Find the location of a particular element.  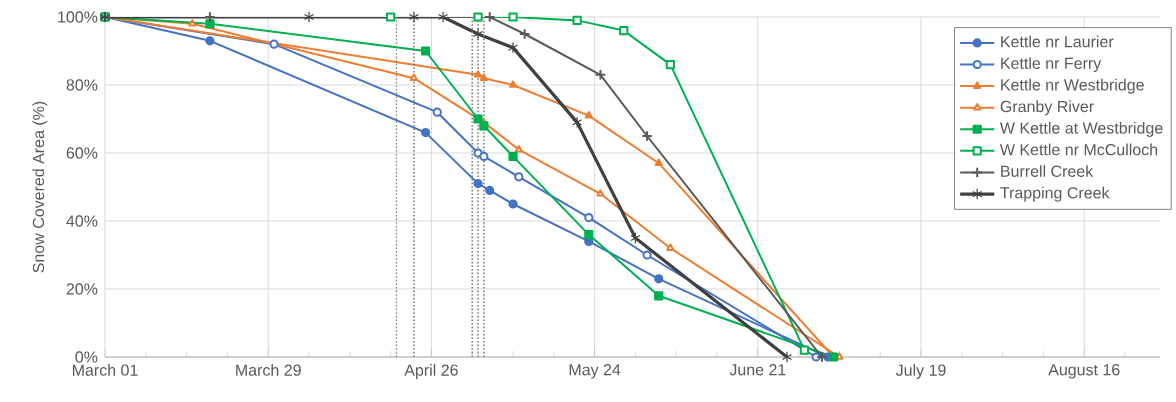

legend-label: Trapping Creek is located at coordinates (1055, 194).